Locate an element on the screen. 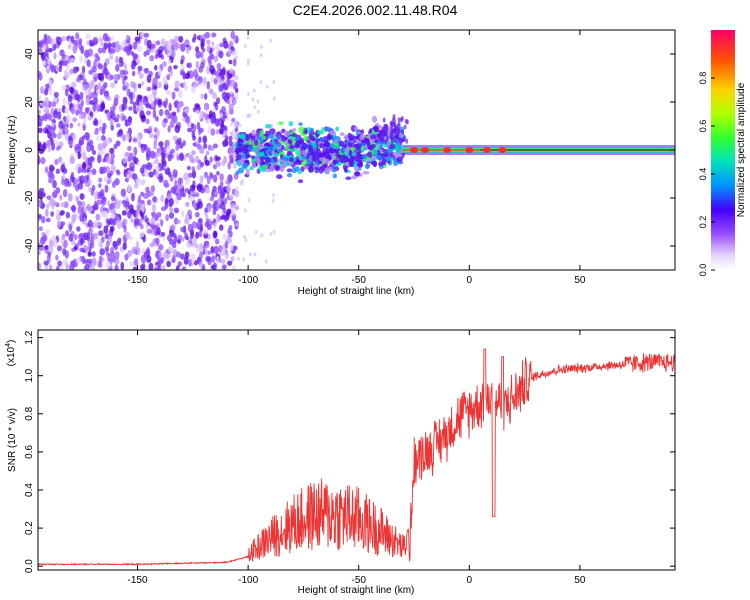 This screenshot has height=600, width=750. colorbar-label: Normalized spectral amplitude is located at coordinates (741, 149).